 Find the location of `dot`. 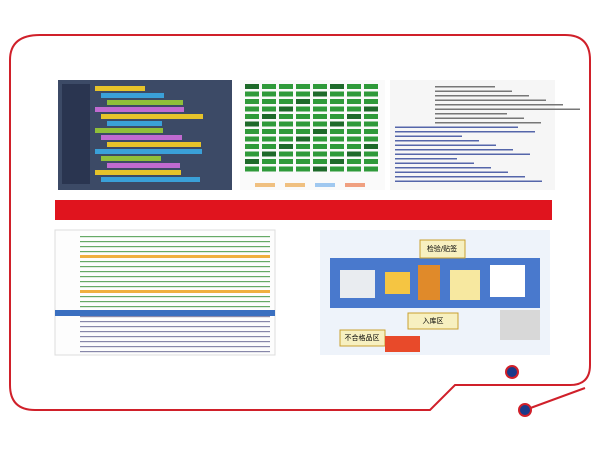

dot is located at coordinates (525, 410).